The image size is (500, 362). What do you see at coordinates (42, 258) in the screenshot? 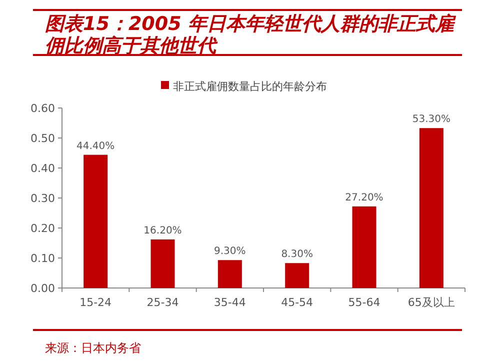
I see `y-tick-label: 0.10` at bounding box center [42, 258].